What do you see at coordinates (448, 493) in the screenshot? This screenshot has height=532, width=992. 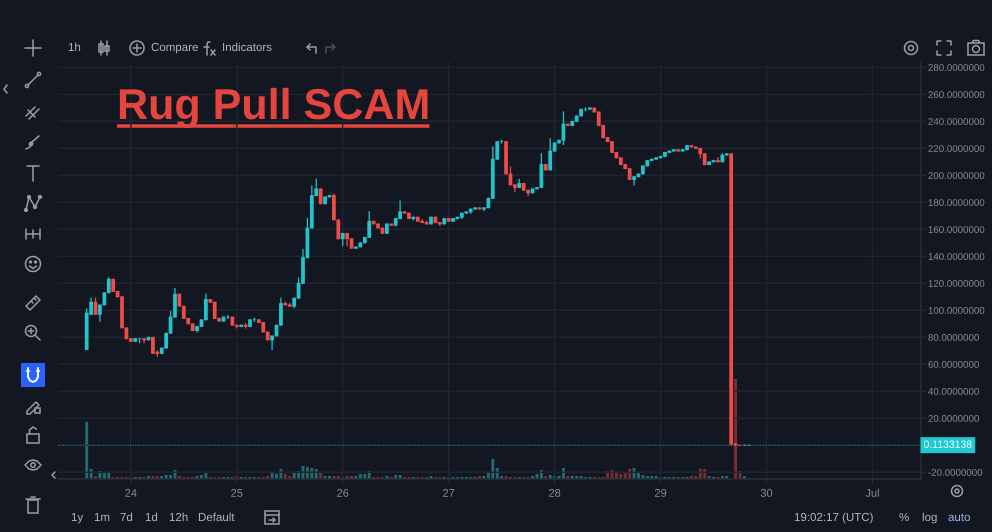 I see `x-tick-label: 27` at bounding box center [448, 493].